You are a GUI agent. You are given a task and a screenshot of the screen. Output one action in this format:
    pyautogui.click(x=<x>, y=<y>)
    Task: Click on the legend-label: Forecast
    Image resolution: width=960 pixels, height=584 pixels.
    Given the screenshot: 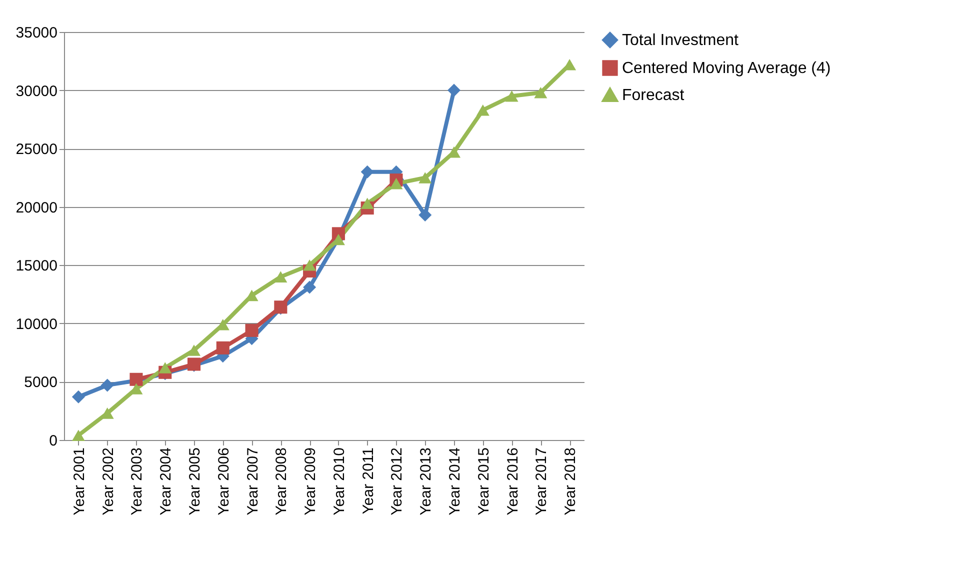 What is the action you would take?
    pyautogui.click(x=653, y=95)
    